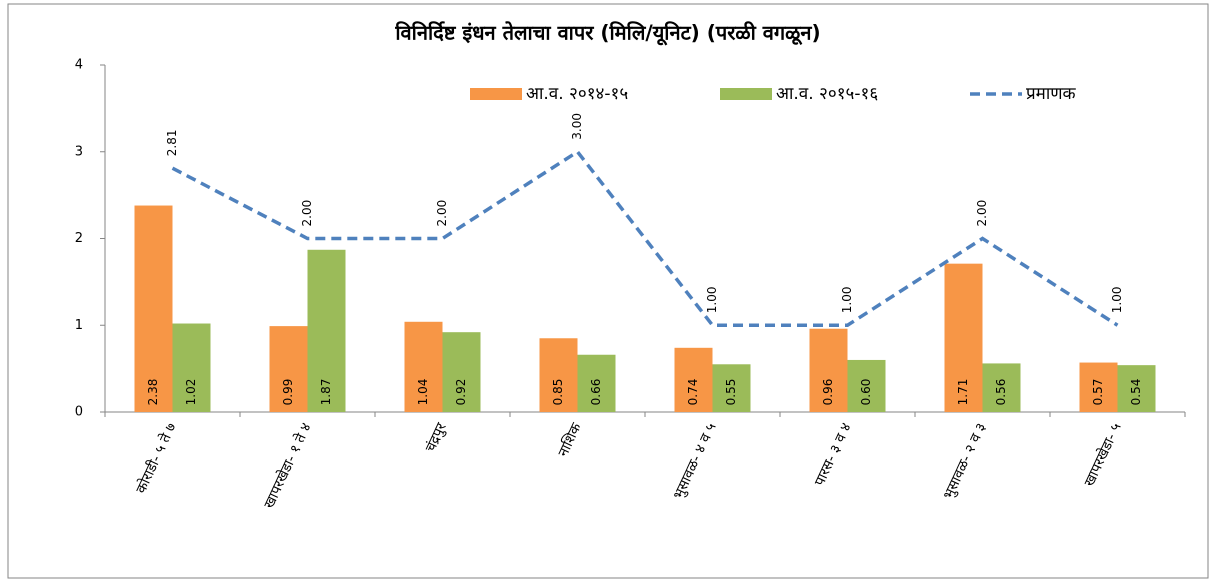  Describe the element at coordinates (191, 392) in the screenshot. I see `data-label: 1.02` at that location.